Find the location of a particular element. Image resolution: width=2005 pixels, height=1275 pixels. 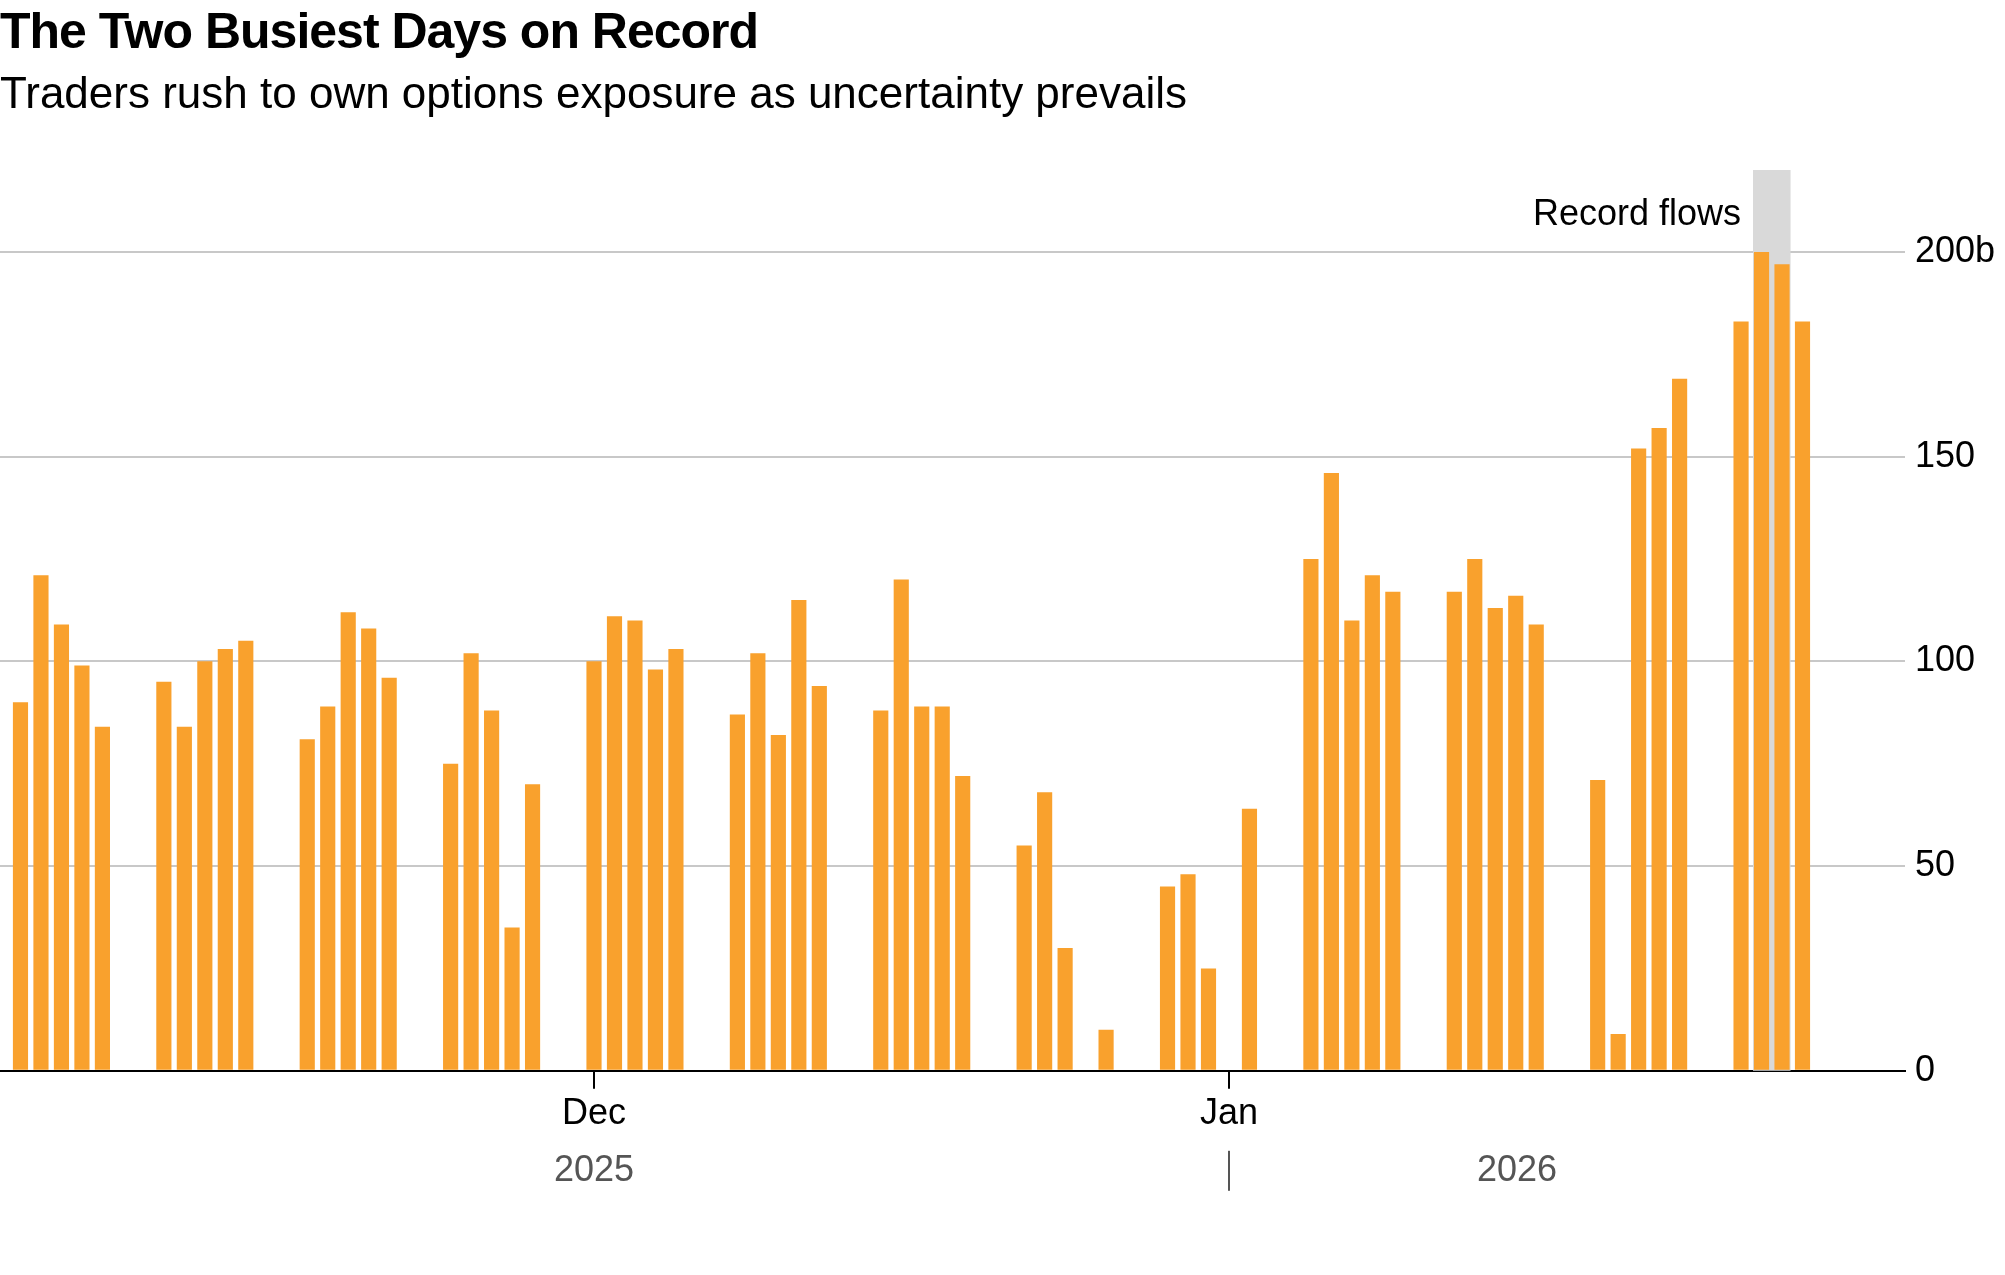

y-tick-label: 200b is located at coordinates (1955, 249).